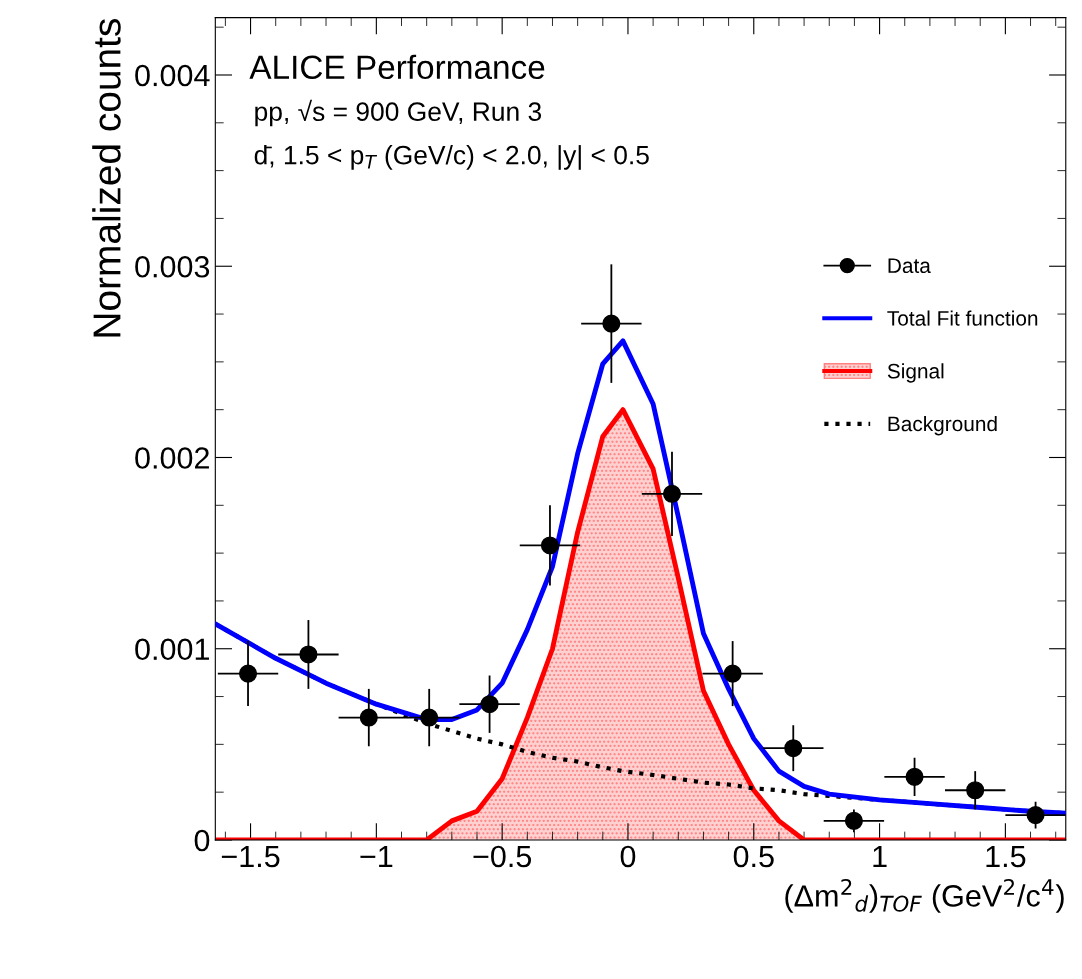 This screenshot has height=979, width=1082. What do you see at coordinates (172, 458) in the screenshot?
I see `y-tick-label: 0.002` at bounding box center [172, 458].